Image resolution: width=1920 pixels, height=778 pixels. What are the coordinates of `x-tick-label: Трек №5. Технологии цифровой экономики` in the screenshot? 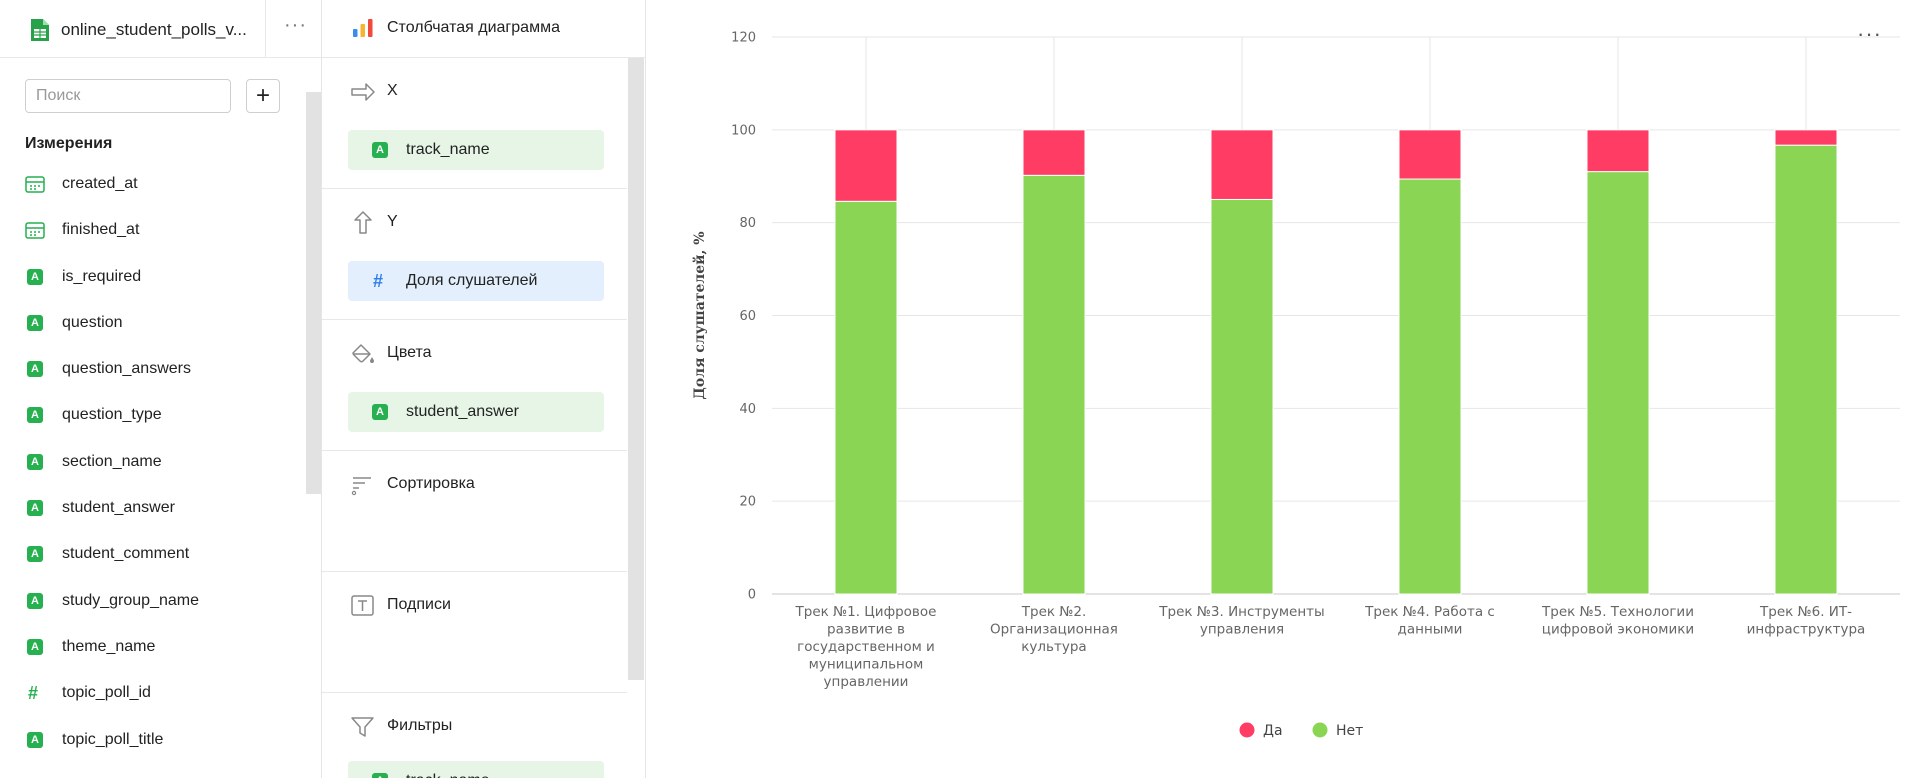 It's located at (1617, 621).